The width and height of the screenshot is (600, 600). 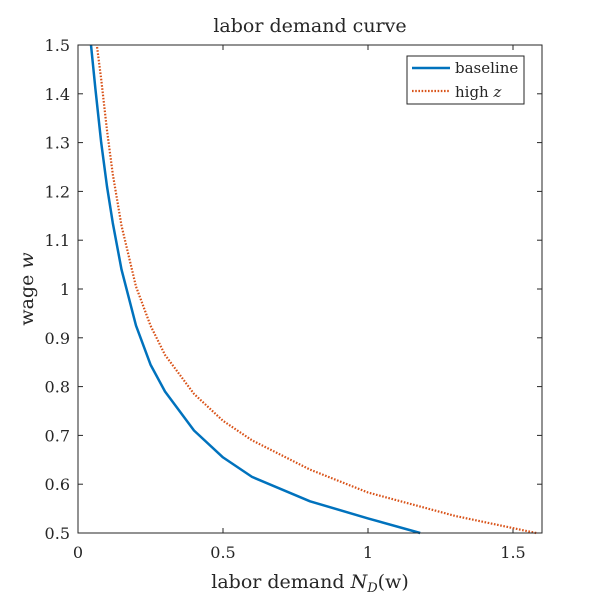 What do you see at coordinates (57, 533) in the screenshot?
I see `y-tick-label: 0.5` at bounding box center [57, 533].